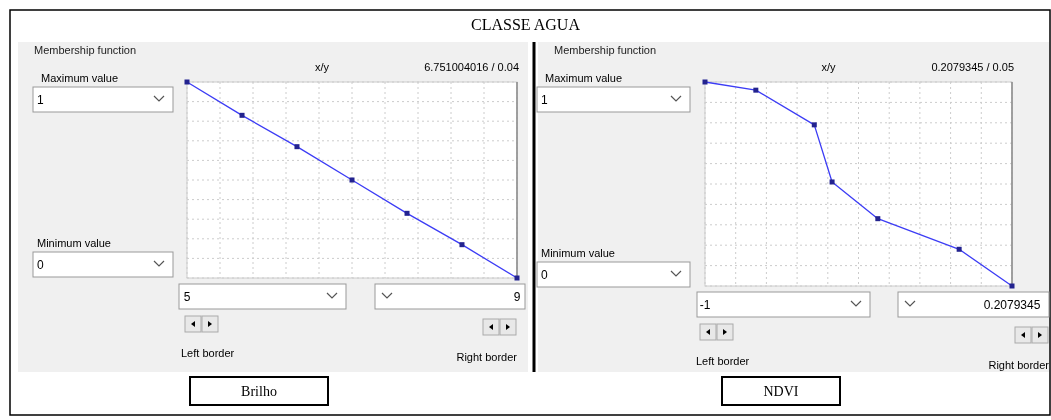 The width and height of the screenshot is (1051, 420). What do you see at coordinates (972, 67) in the screenshot?
I see `text: 0.2079345 / 0.05` at bounding box center [972, 67].